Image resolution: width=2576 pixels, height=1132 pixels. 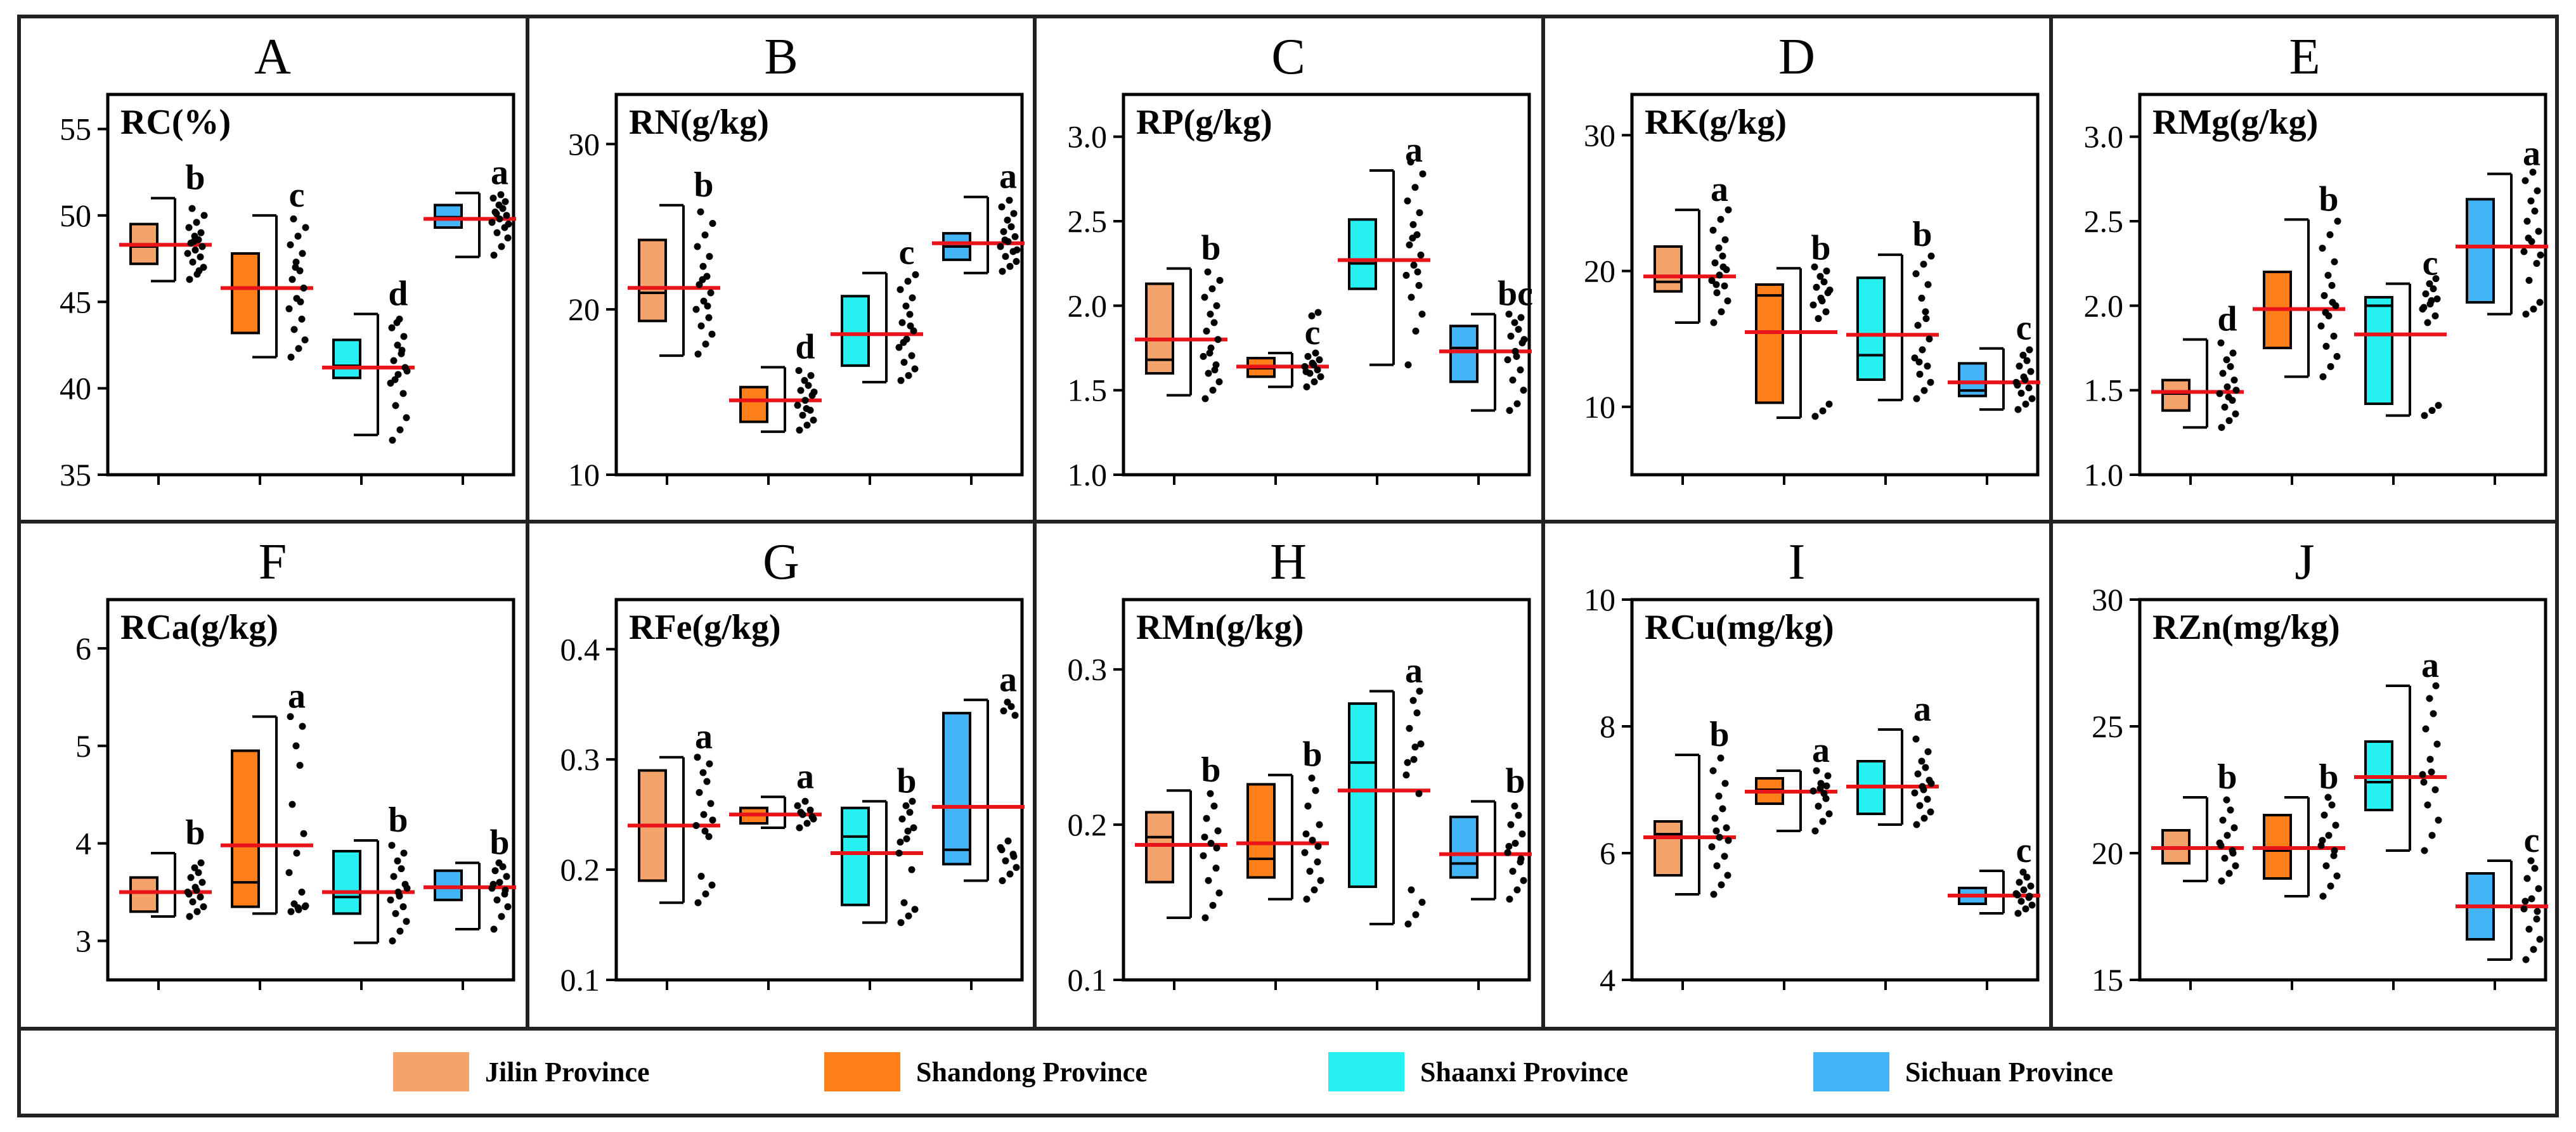 What do you see at coordinates (272, 57) in the screenshot?
I see `panel-letter: A` at bounding box center [272, 57].